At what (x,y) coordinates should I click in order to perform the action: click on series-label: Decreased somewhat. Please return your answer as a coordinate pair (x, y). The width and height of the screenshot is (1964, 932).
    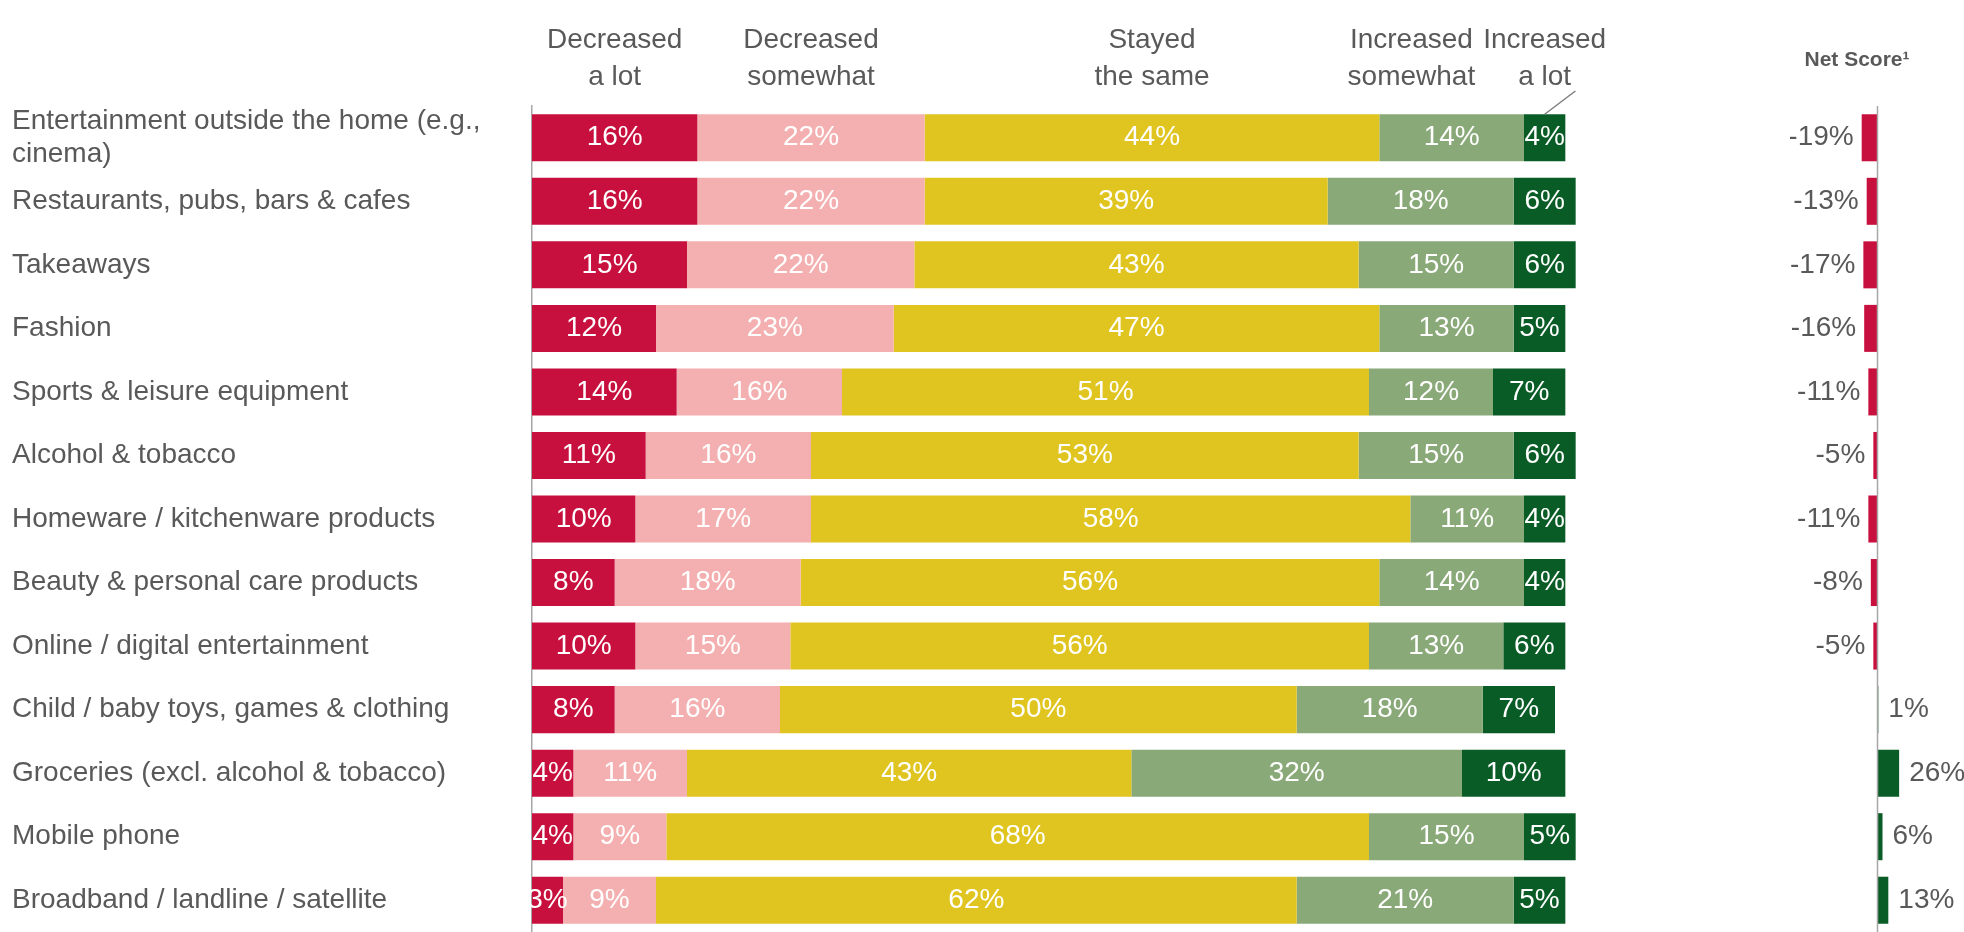
    Looking at the image, I should click on (811, 56).